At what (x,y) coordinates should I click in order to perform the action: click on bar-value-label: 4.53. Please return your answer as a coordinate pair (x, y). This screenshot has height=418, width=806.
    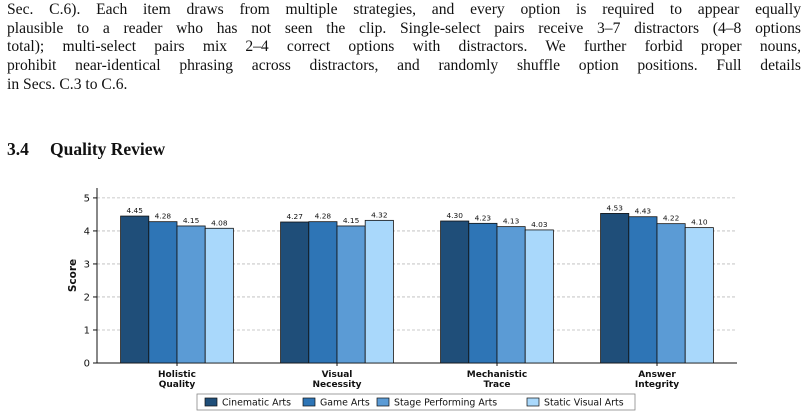
    Looking at the image, I should click on (614, 207).